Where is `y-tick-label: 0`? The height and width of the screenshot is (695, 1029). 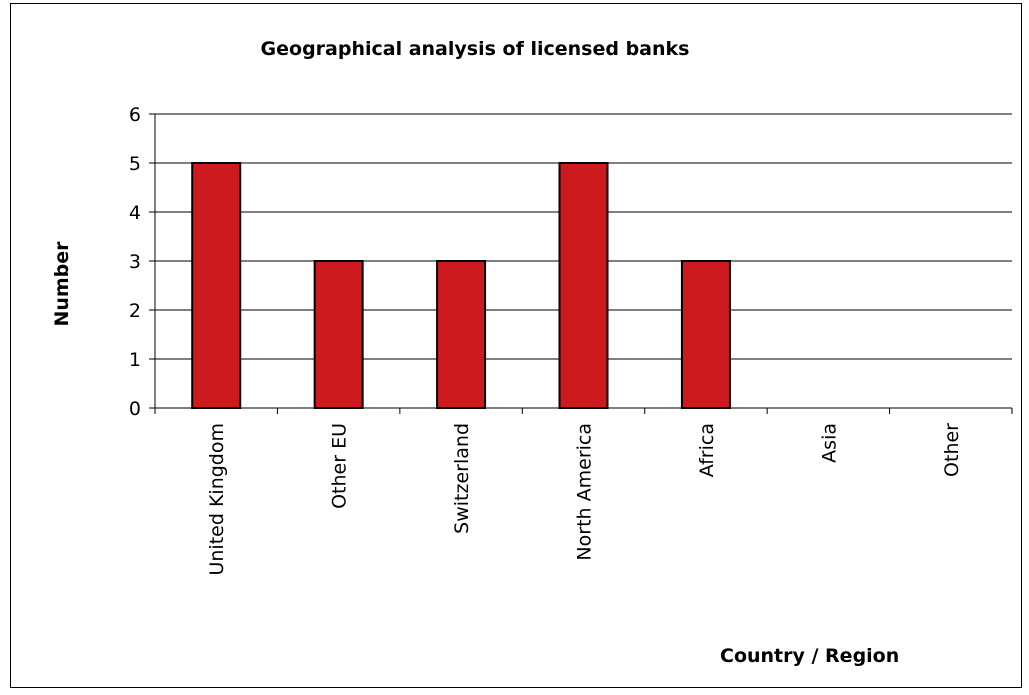
y-tick-label: 0 is located at coordinates (135, 409).